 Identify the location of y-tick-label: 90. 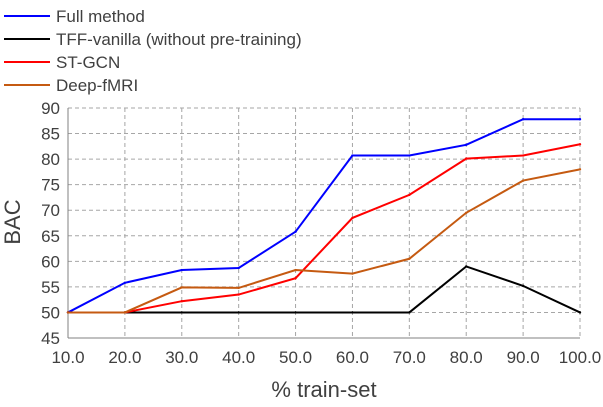
(50, 108).